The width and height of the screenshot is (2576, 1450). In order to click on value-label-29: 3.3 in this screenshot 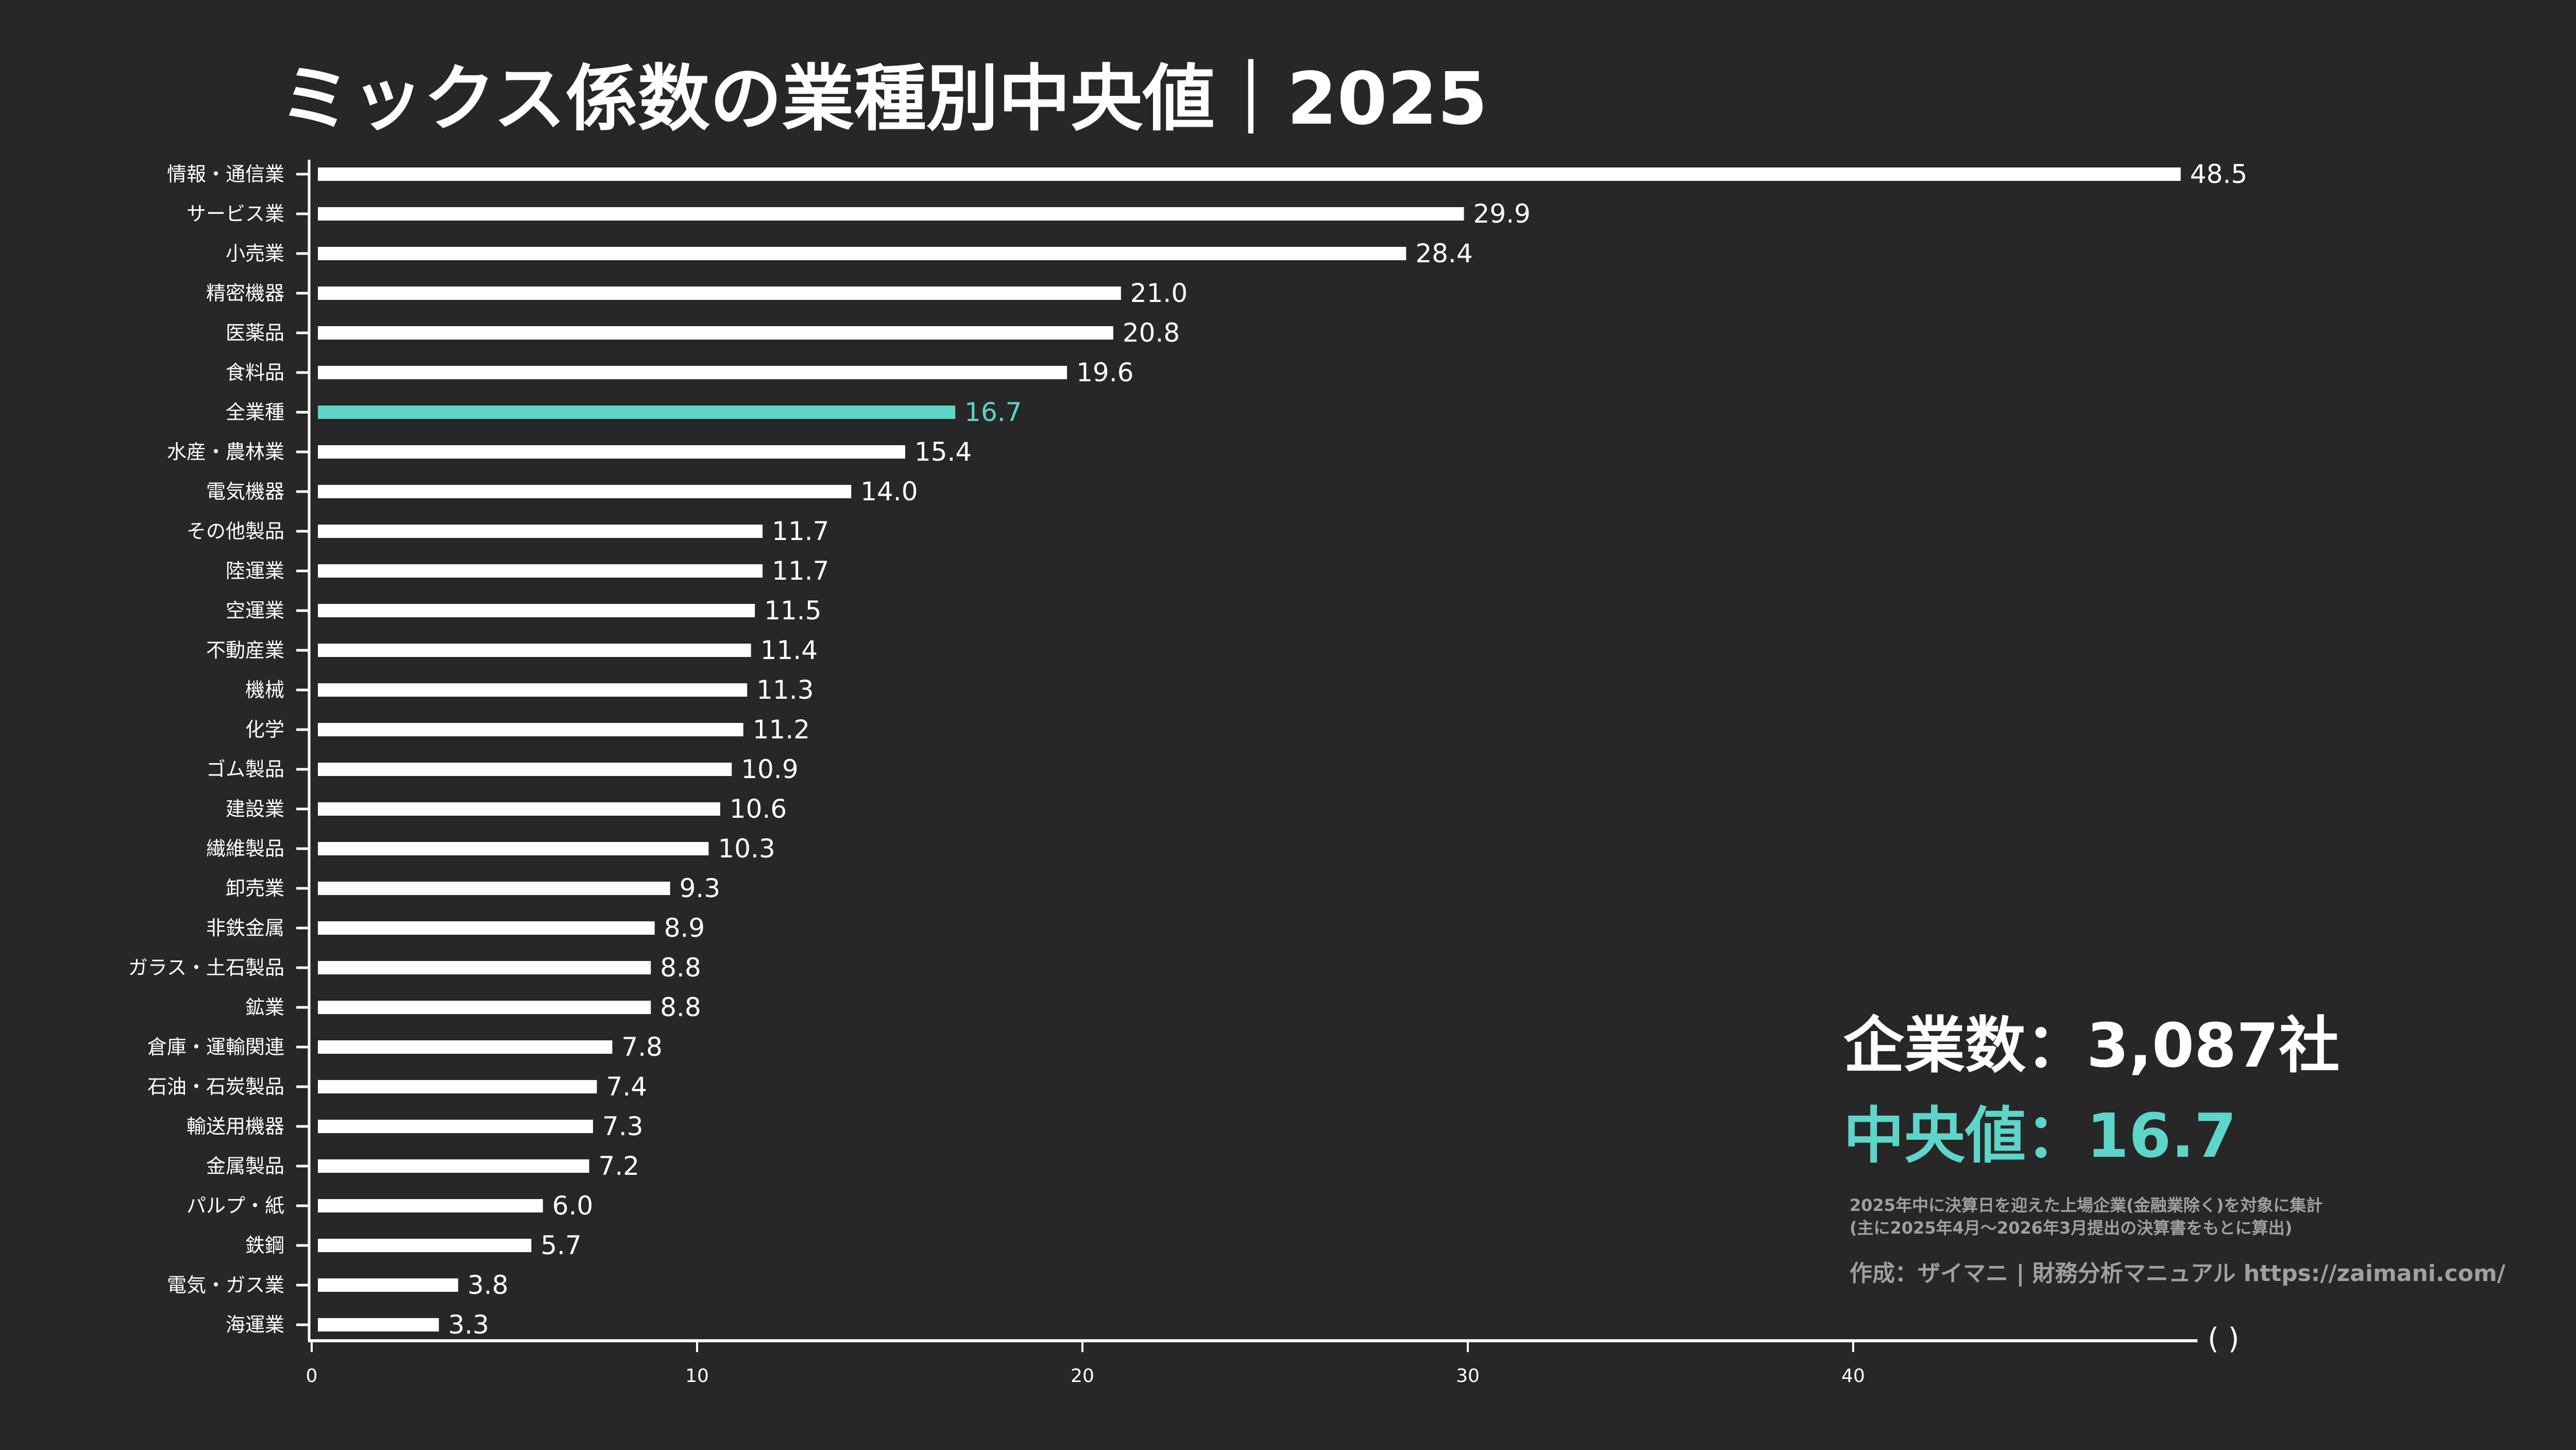, I will do `click(468, 1325)`.